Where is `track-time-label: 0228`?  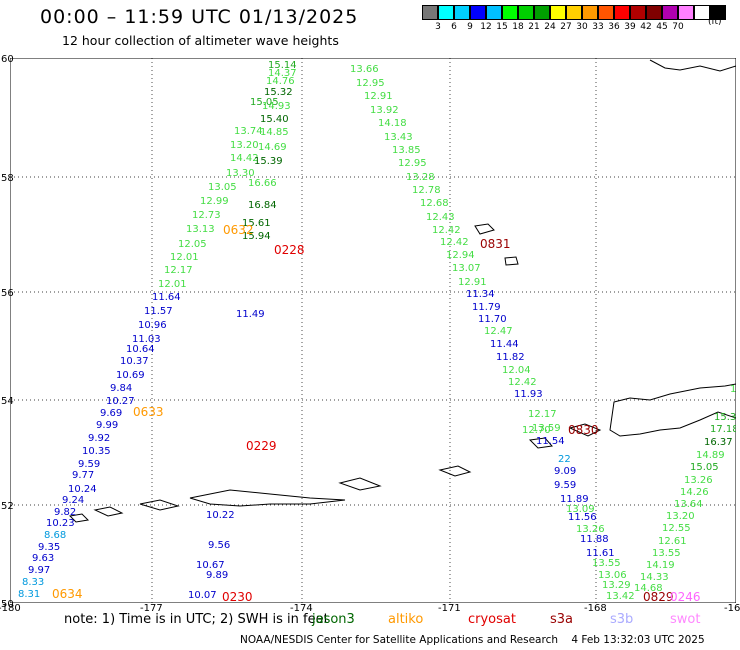
track-time-label: 0228 is located at coordinates (289, 250).